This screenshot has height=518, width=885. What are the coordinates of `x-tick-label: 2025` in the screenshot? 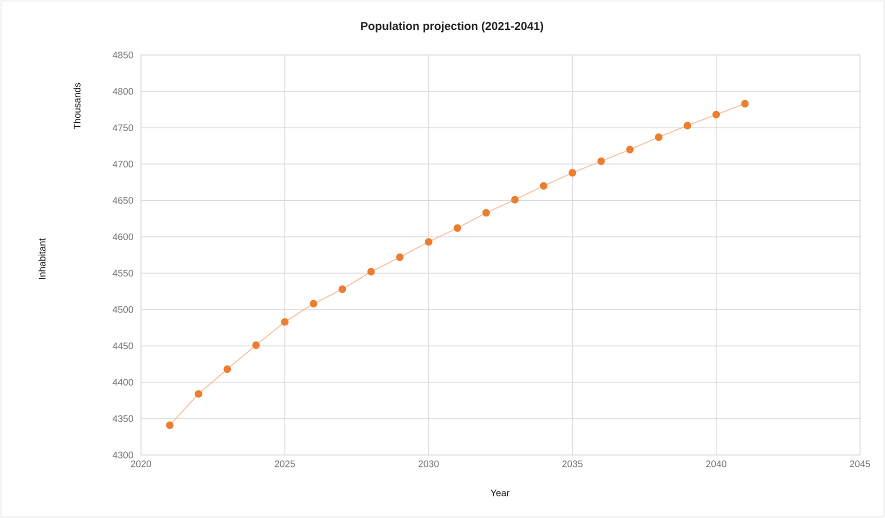 It's located at (284, 464).